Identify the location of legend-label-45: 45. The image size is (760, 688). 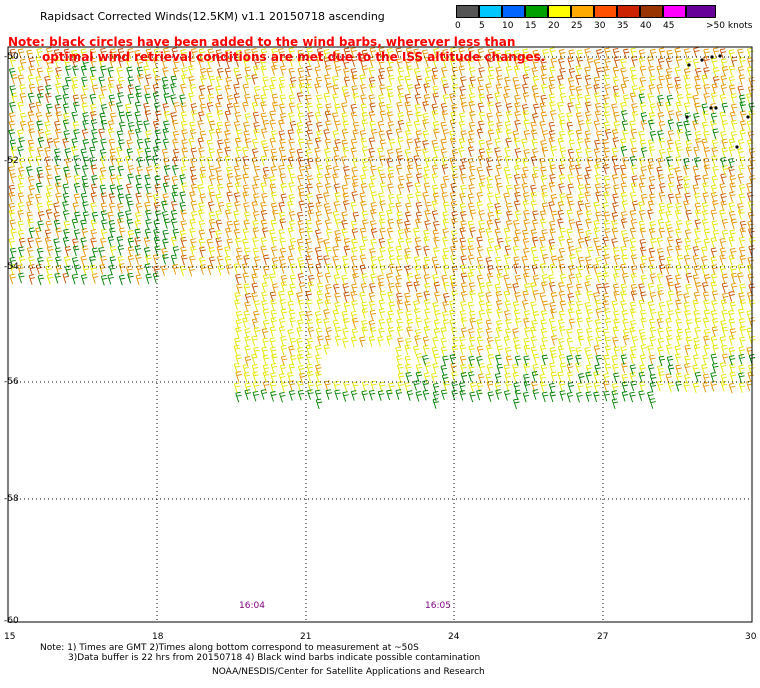
(669, 26).